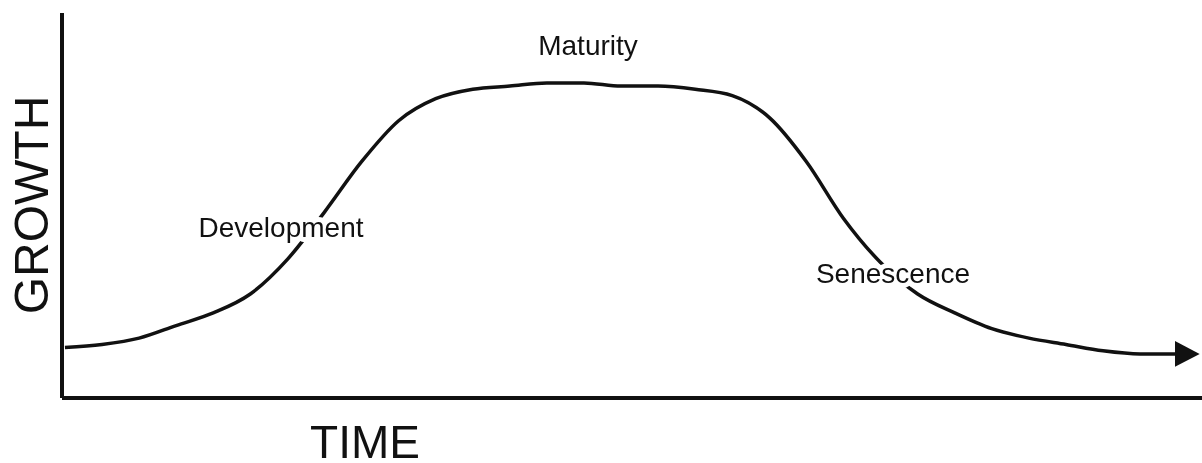 This screenshot has height=463, width=1202. Describe the element at coordinates (31, 205) in the screenshot. I see `y-axis-title: GROWTH` at that location.